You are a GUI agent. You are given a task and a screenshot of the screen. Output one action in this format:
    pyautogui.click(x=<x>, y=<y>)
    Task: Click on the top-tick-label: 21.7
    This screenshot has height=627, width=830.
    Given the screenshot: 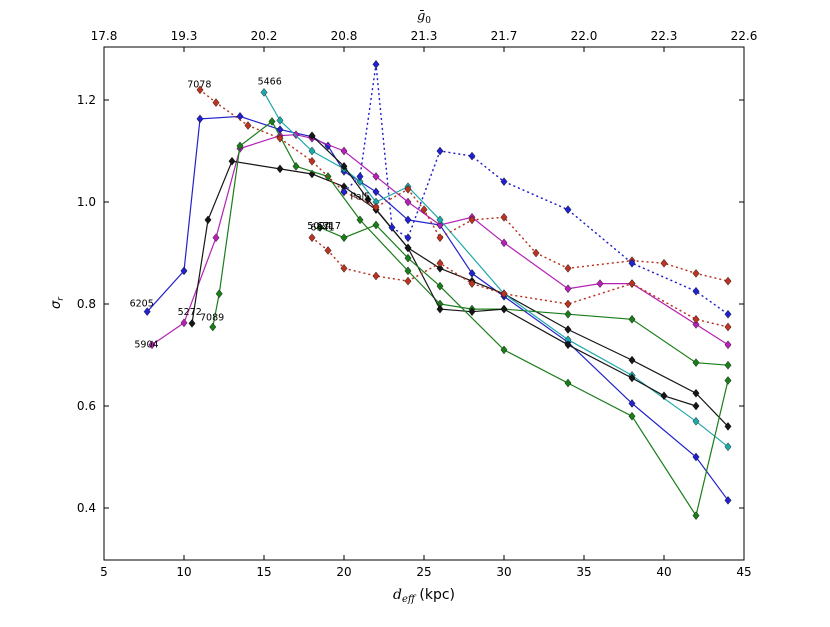 What is the action you would take?
    pyautogui.click(x=504, y=36)
    